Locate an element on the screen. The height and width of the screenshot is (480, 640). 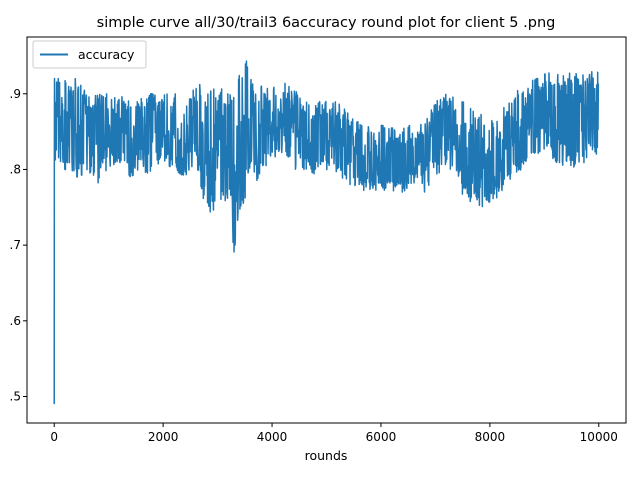
legend-box is located at coordinates (89, 54).